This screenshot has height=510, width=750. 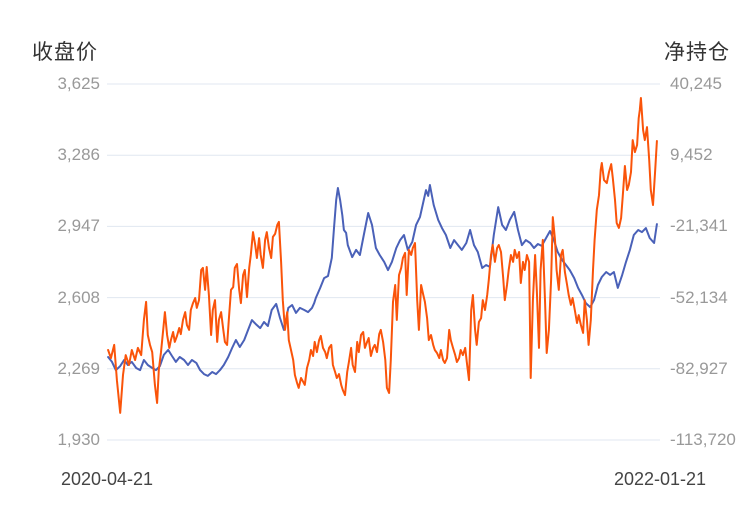 I want to click on left-tick-2608: 2,608, so click(x=78, y=297).